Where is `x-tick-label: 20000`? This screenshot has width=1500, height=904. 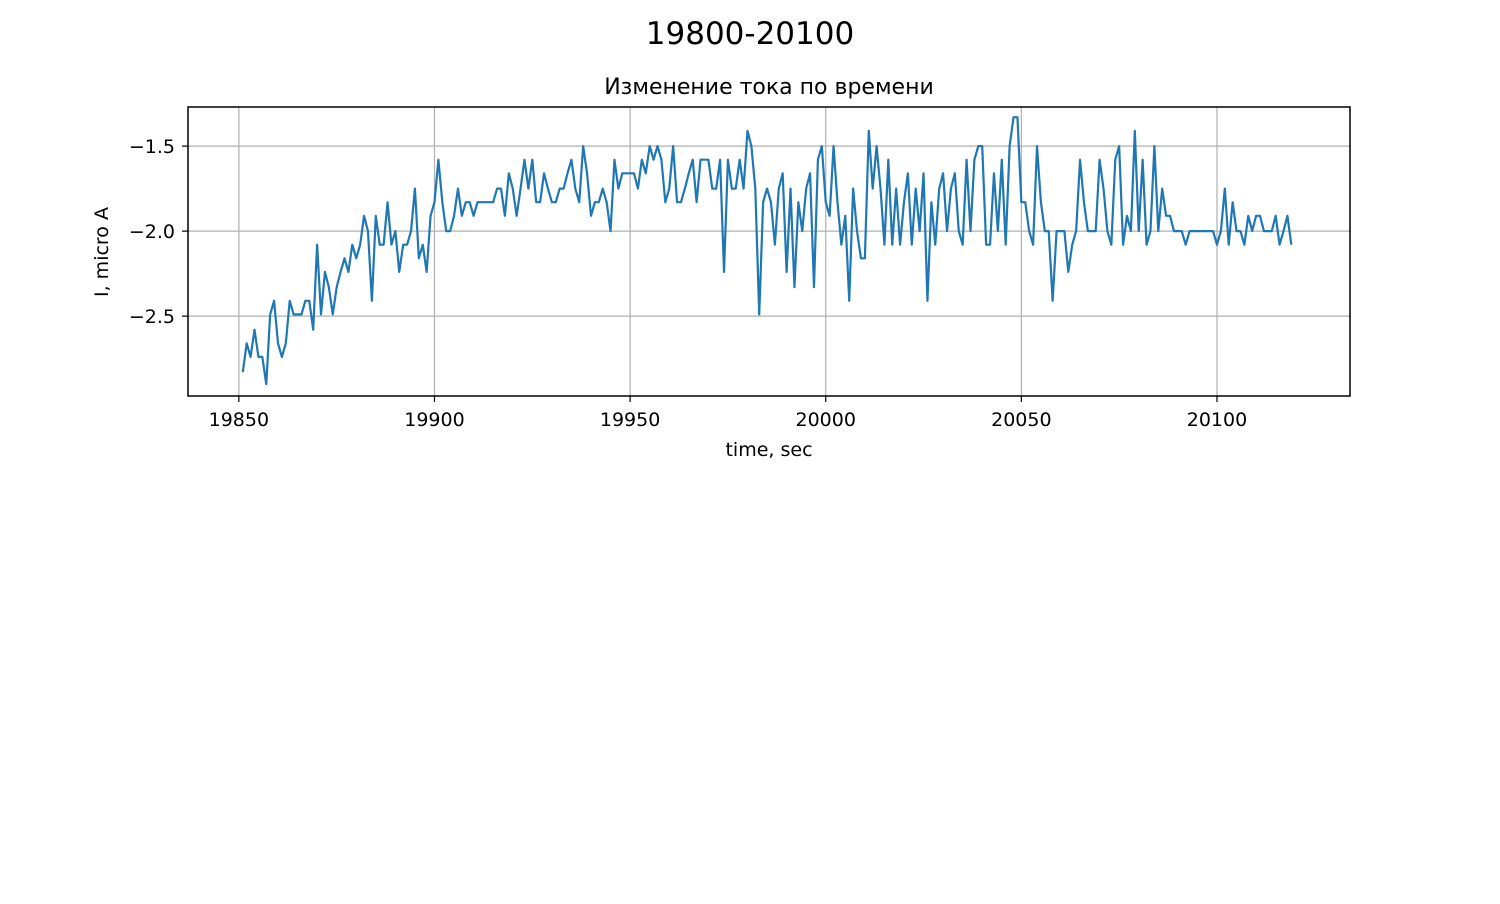 x-tick-label: 20000 is located at coordinates (826, 420).